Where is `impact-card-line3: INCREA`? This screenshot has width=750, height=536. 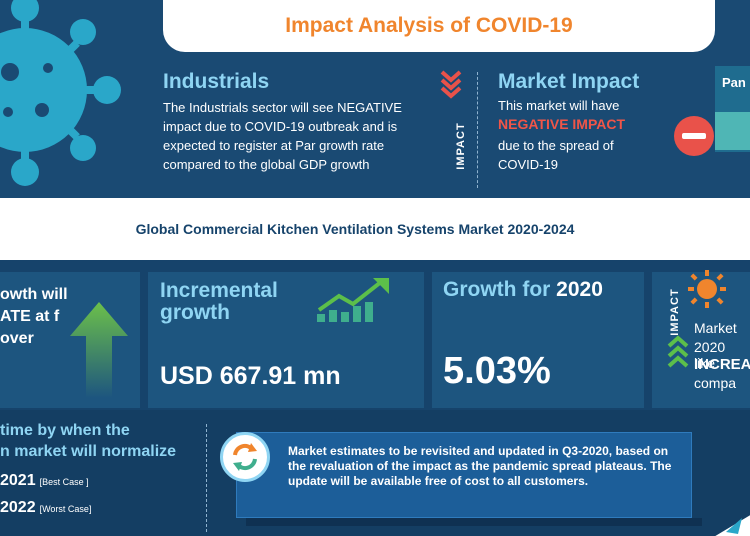
impact-card-line3: INCREA is located at coordinates (722, 364).